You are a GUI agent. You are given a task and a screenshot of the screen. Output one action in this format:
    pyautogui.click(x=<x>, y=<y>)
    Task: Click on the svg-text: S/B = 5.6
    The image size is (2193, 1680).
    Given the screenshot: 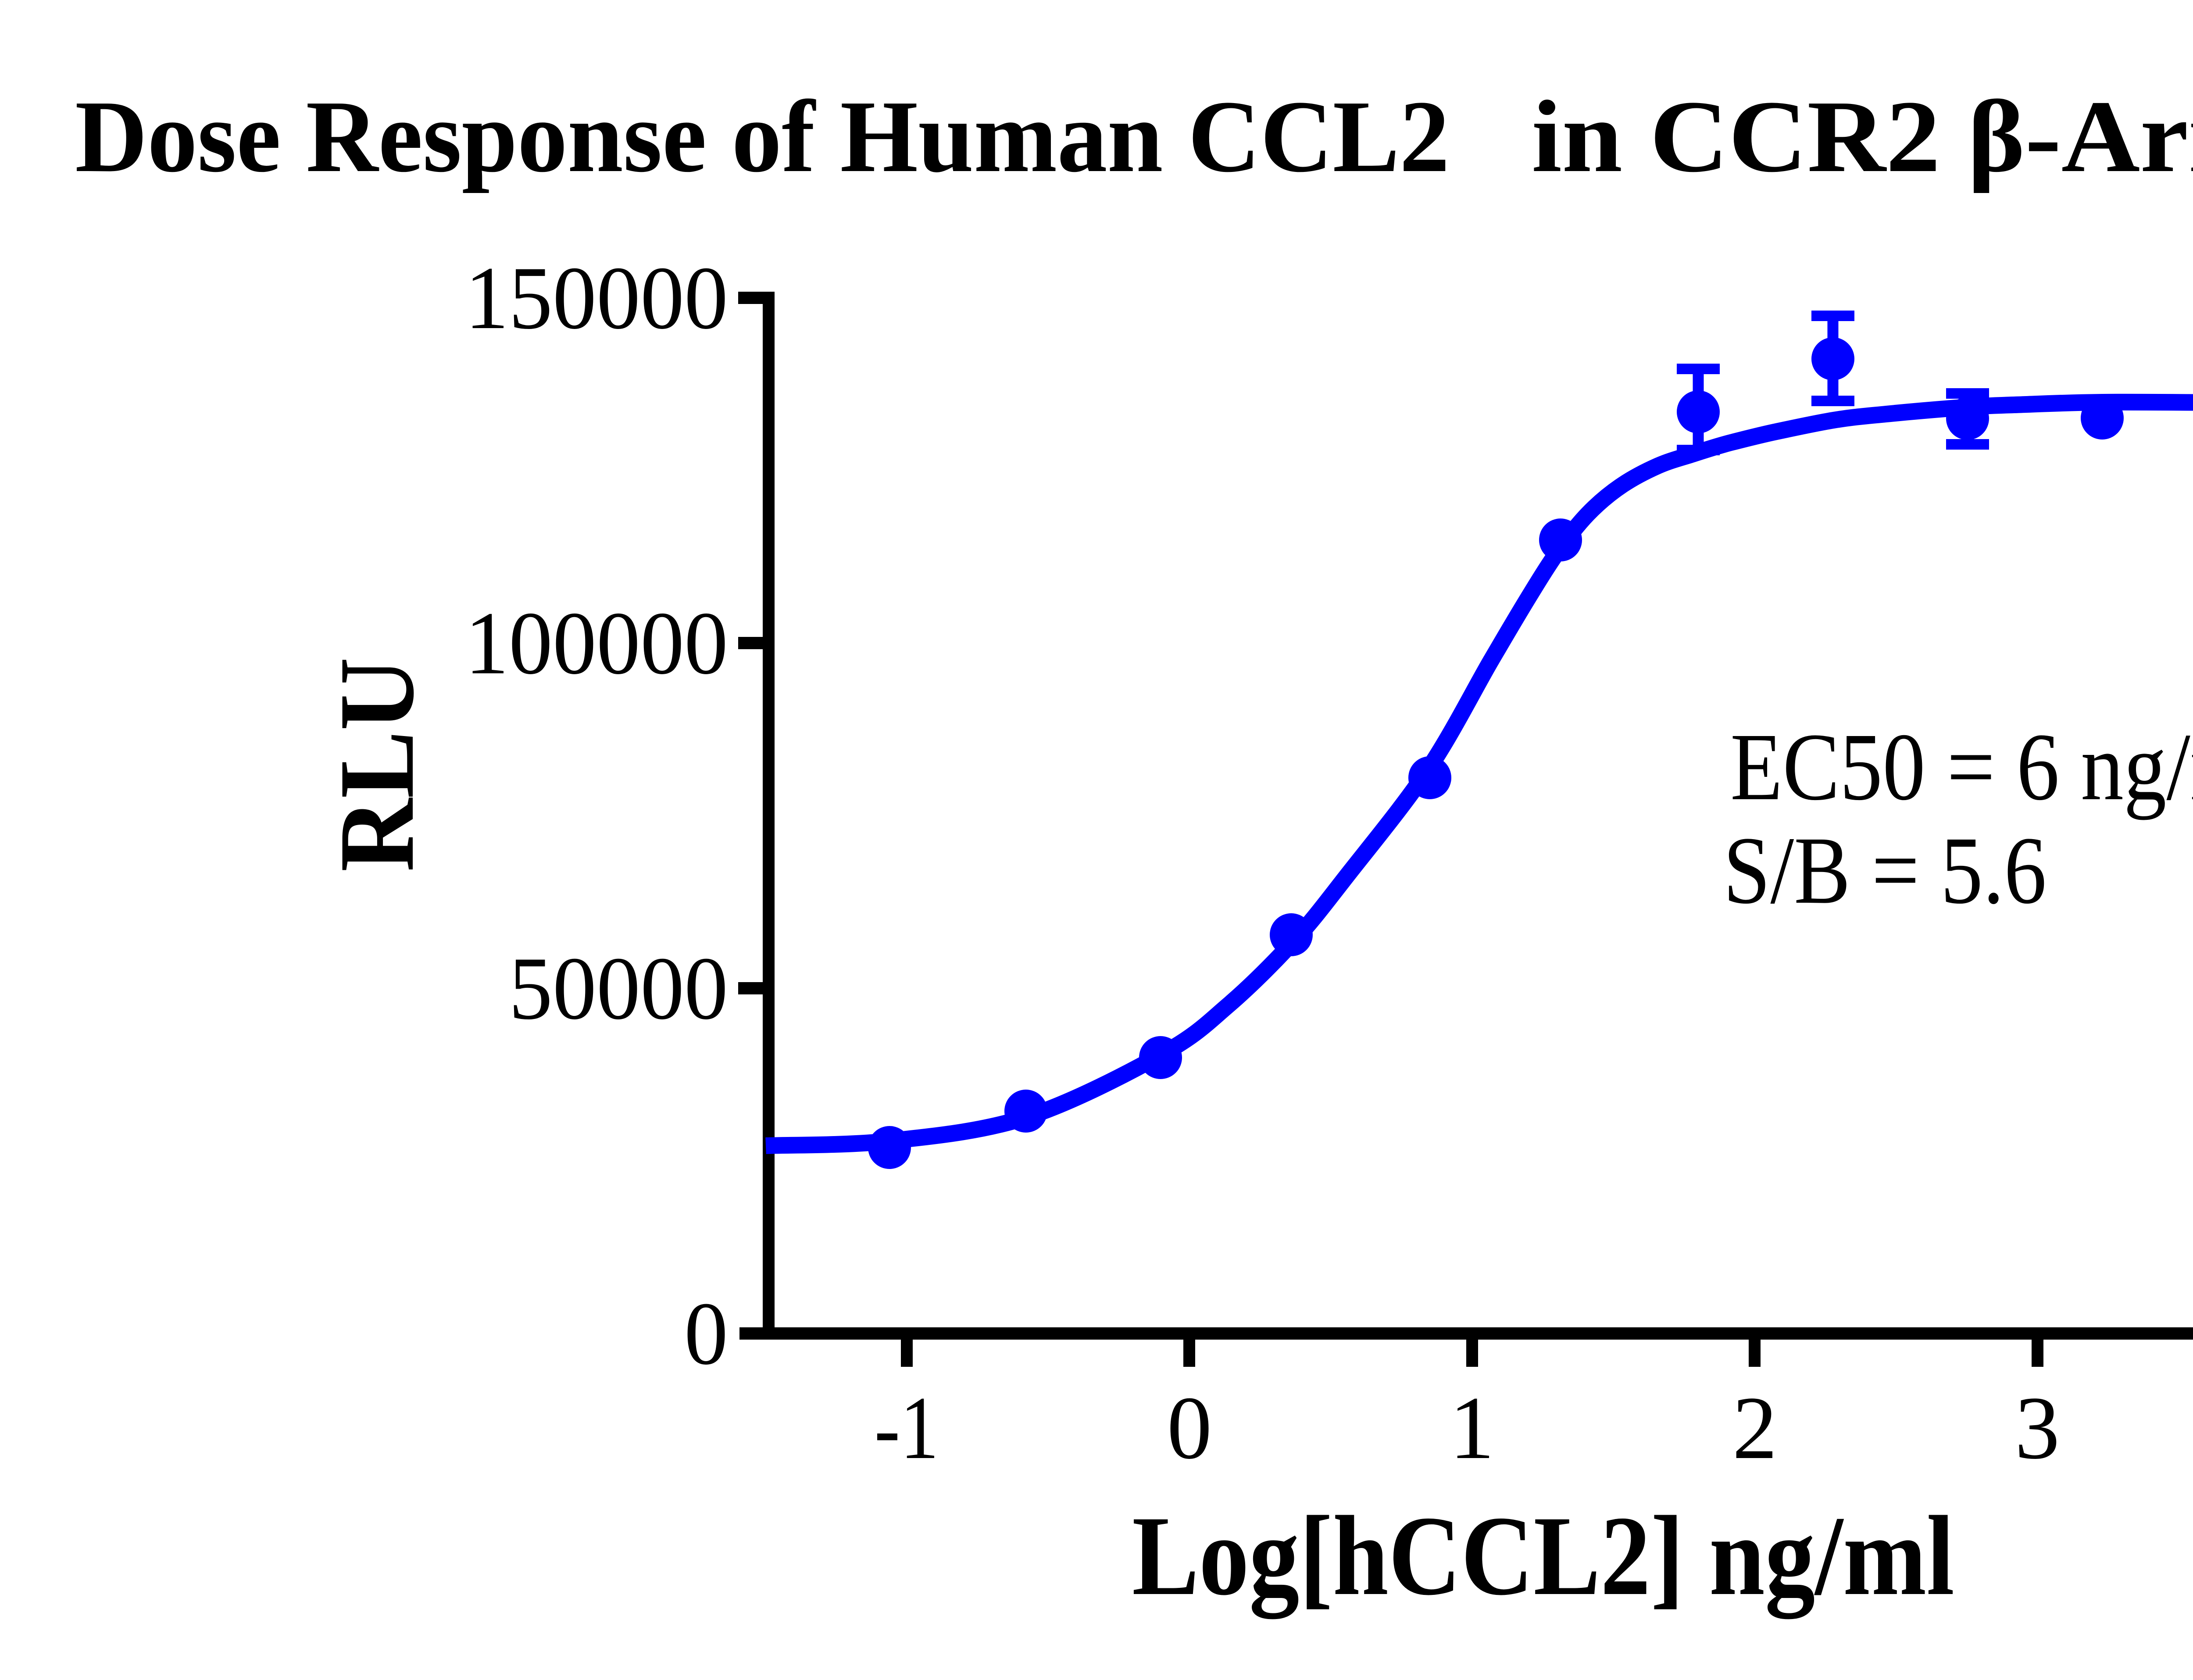 What is the action you would take?
    pyautogui.click(x=1885, y=870)
    